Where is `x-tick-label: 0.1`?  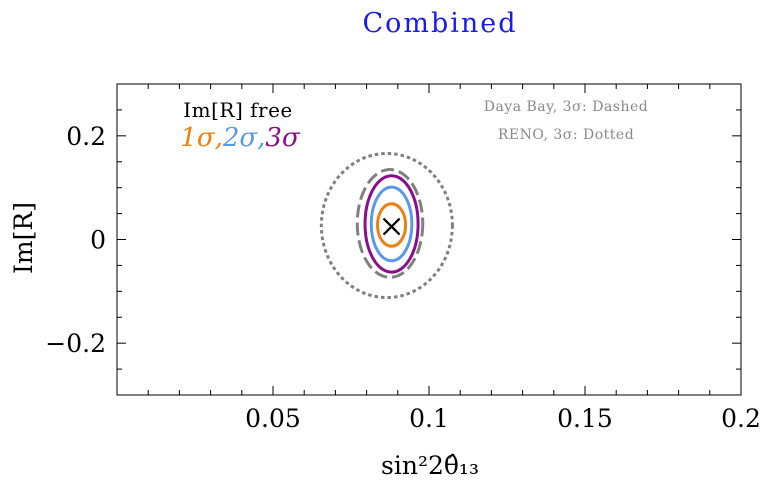 x-tick-label: 0.1 is located at coordinates (429, 418).